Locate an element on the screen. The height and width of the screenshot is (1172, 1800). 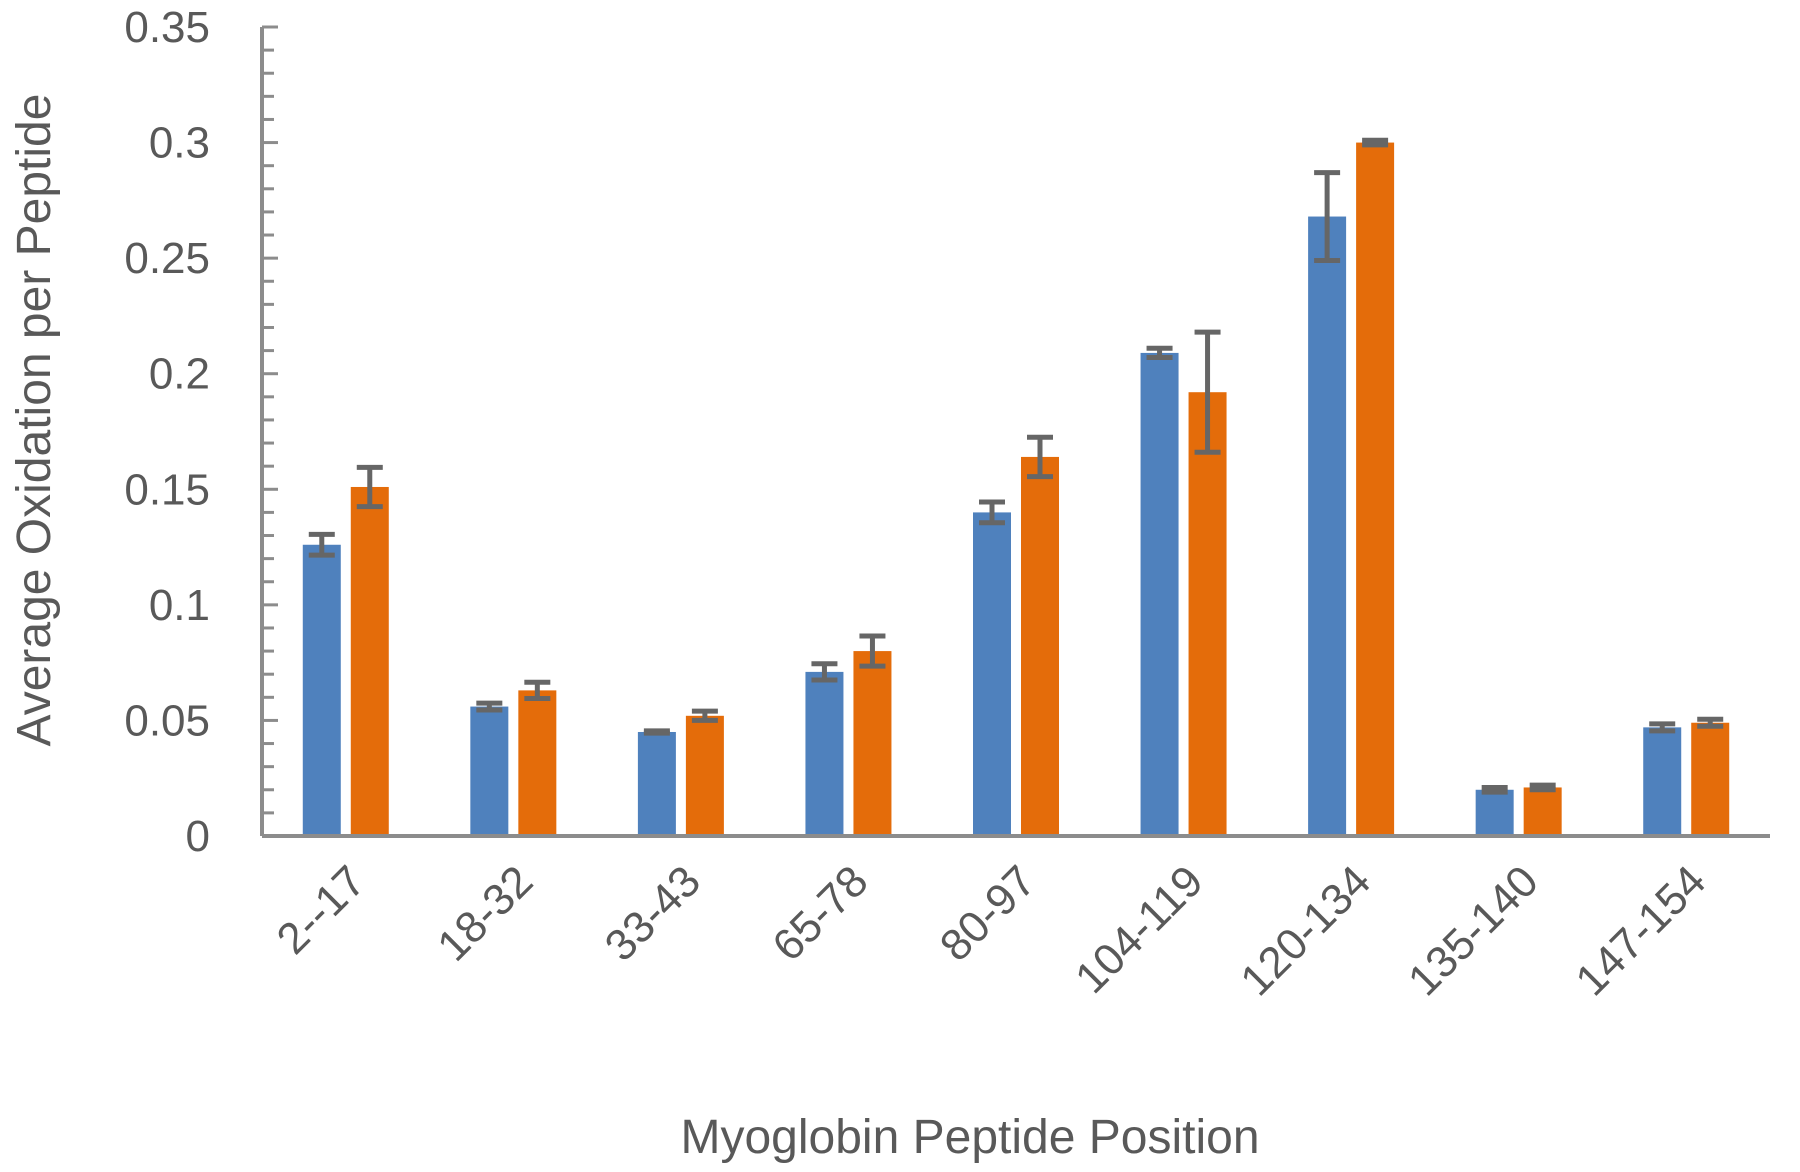
x-axis-title: Myoglobin Peptide Position is located at coordinates (969, 1137).